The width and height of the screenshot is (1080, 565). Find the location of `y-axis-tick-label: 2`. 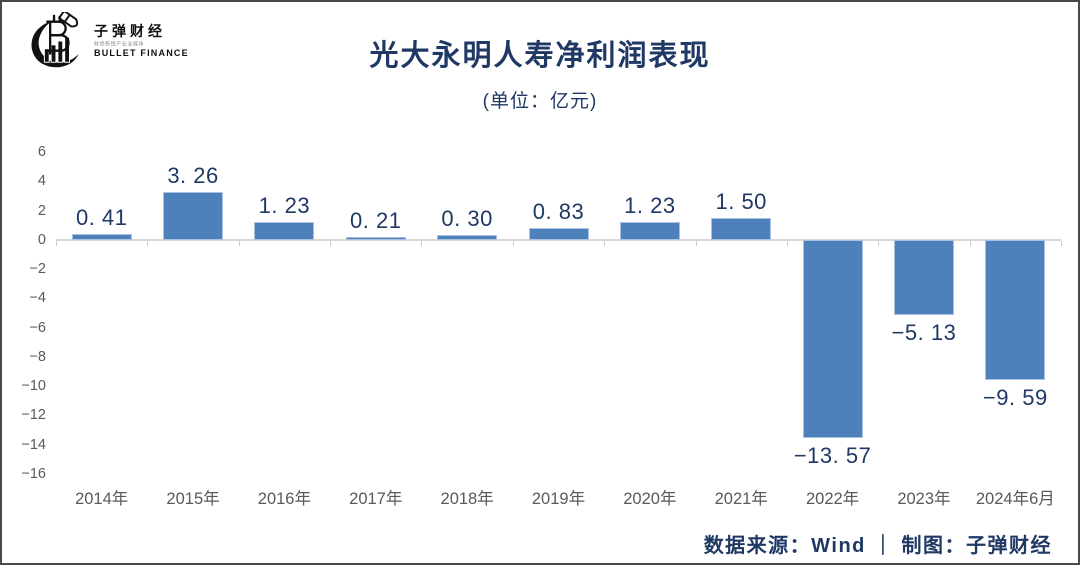

y-axis-tick-label: 2 is located at coordinates (41, 210).